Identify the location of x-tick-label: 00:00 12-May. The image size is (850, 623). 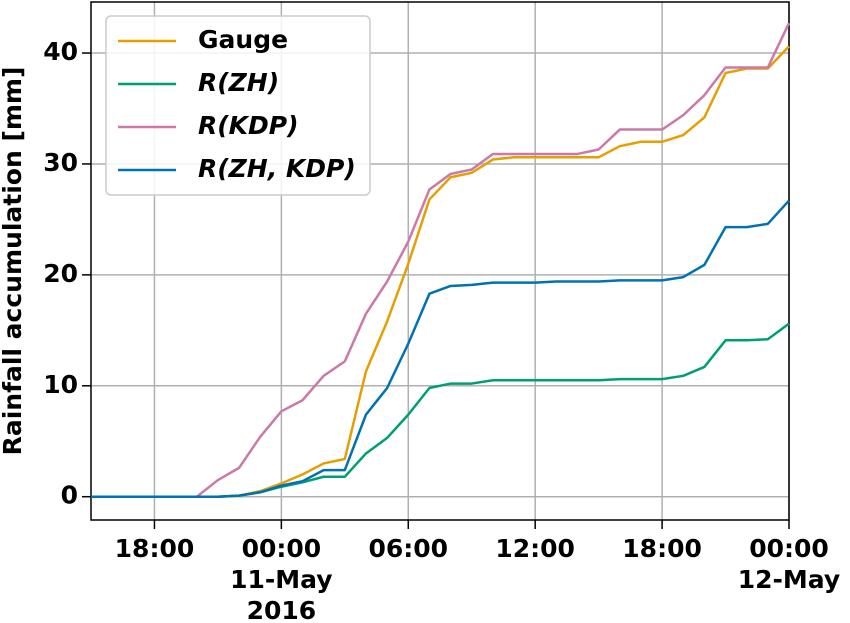
(789, 564).